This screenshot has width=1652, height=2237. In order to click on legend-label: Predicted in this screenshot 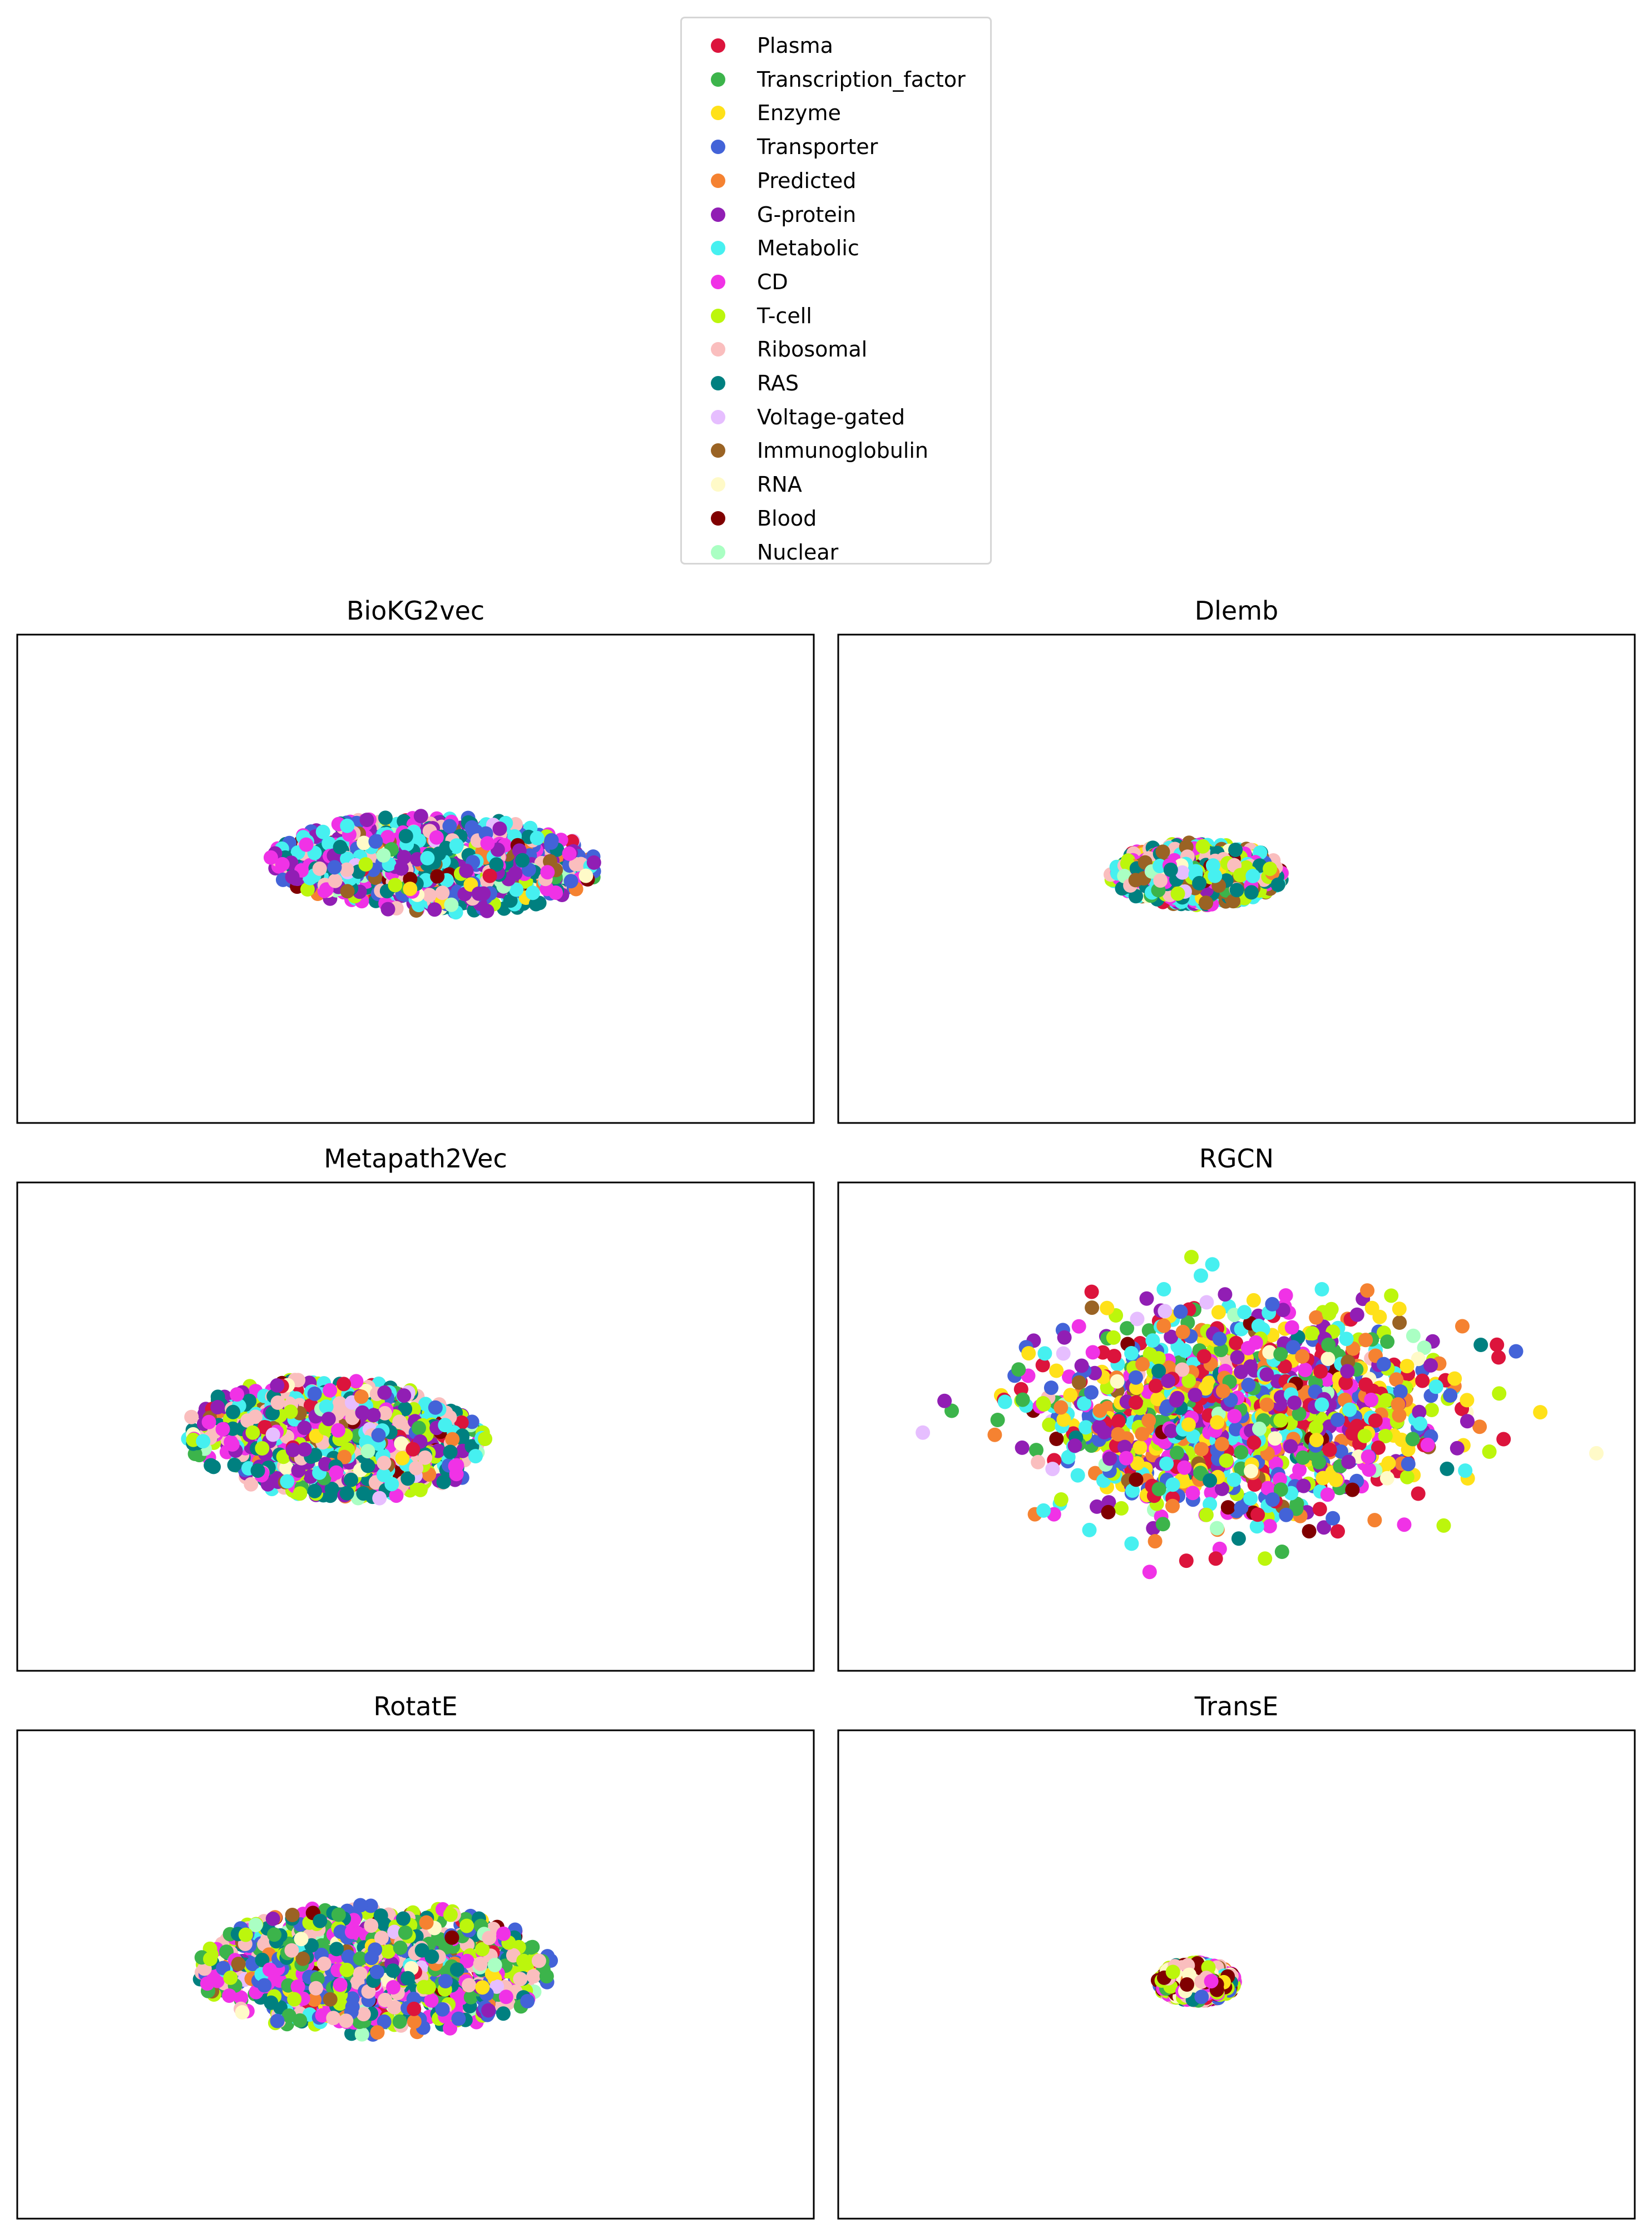, I will do `click(807, 180)`.